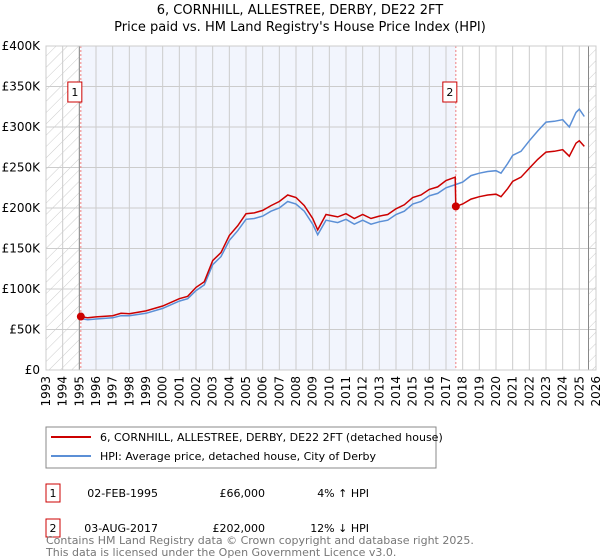 The height and width of the screenshot is (560, 600). I want to click on x-tick-label: 2008, so click(296, 391).